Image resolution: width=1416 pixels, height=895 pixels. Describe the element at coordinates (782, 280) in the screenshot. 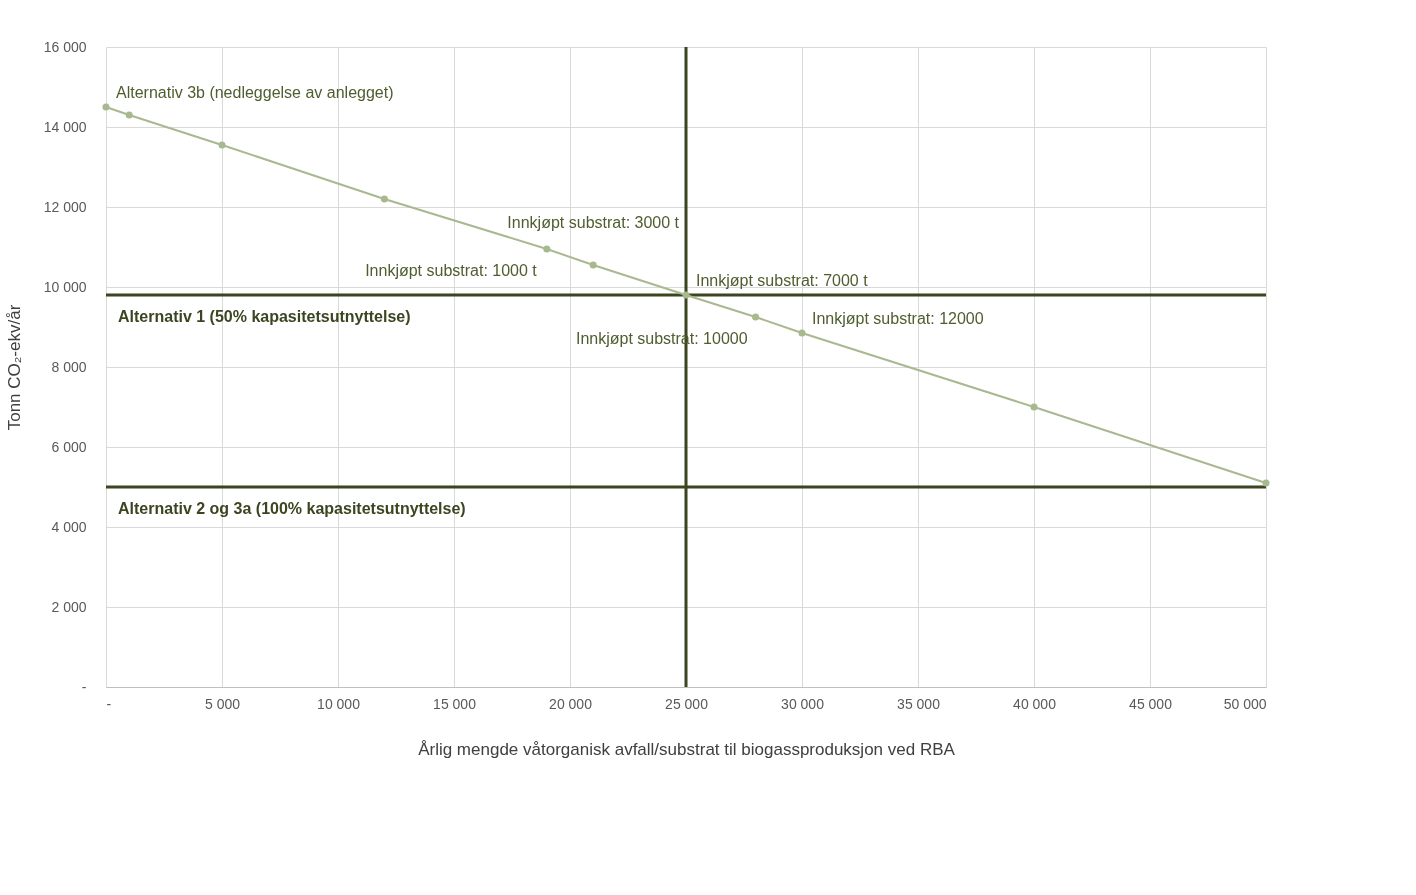

I see `annotation: Innkjøpt substrat: 7000 t` at that location.